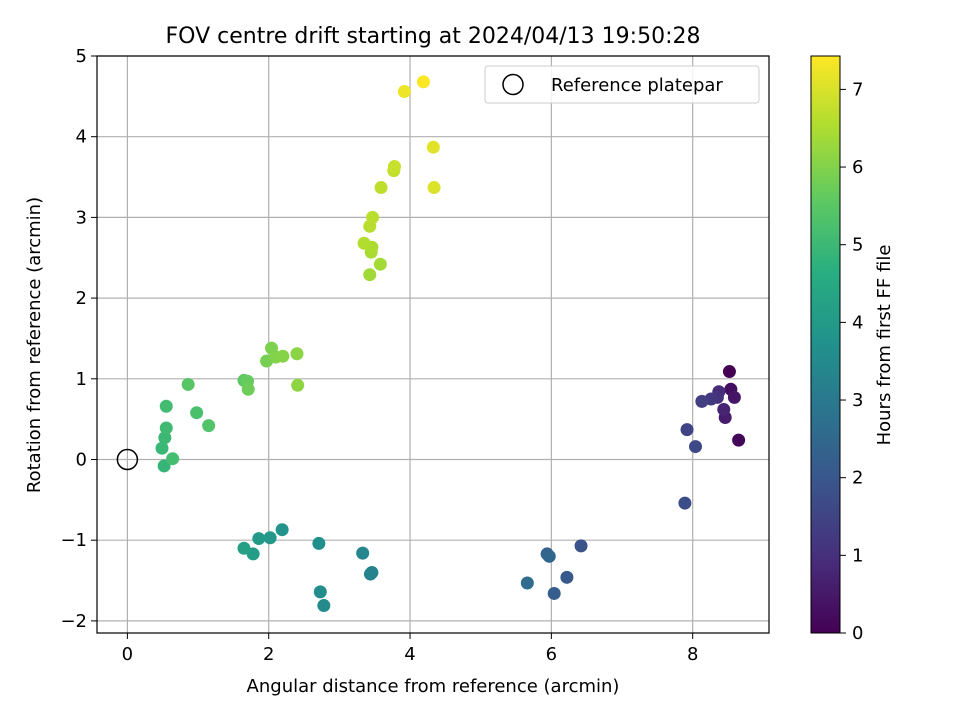 The image size is (960, 720). I want to click on reference-point-marker, so click(127, 459).